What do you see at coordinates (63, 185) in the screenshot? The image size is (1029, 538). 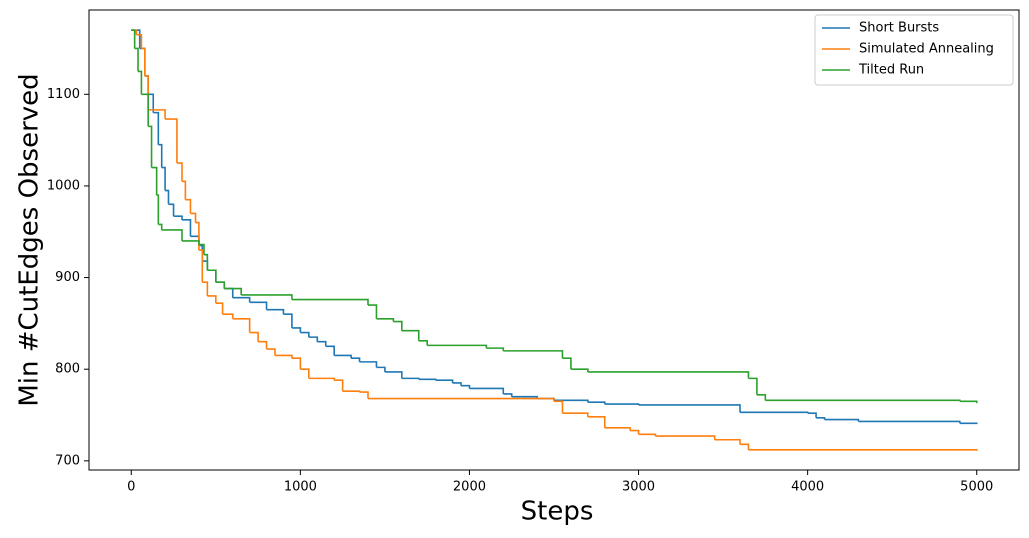 I see `y-tick-label: 1000` at bounding box center [63, 185].